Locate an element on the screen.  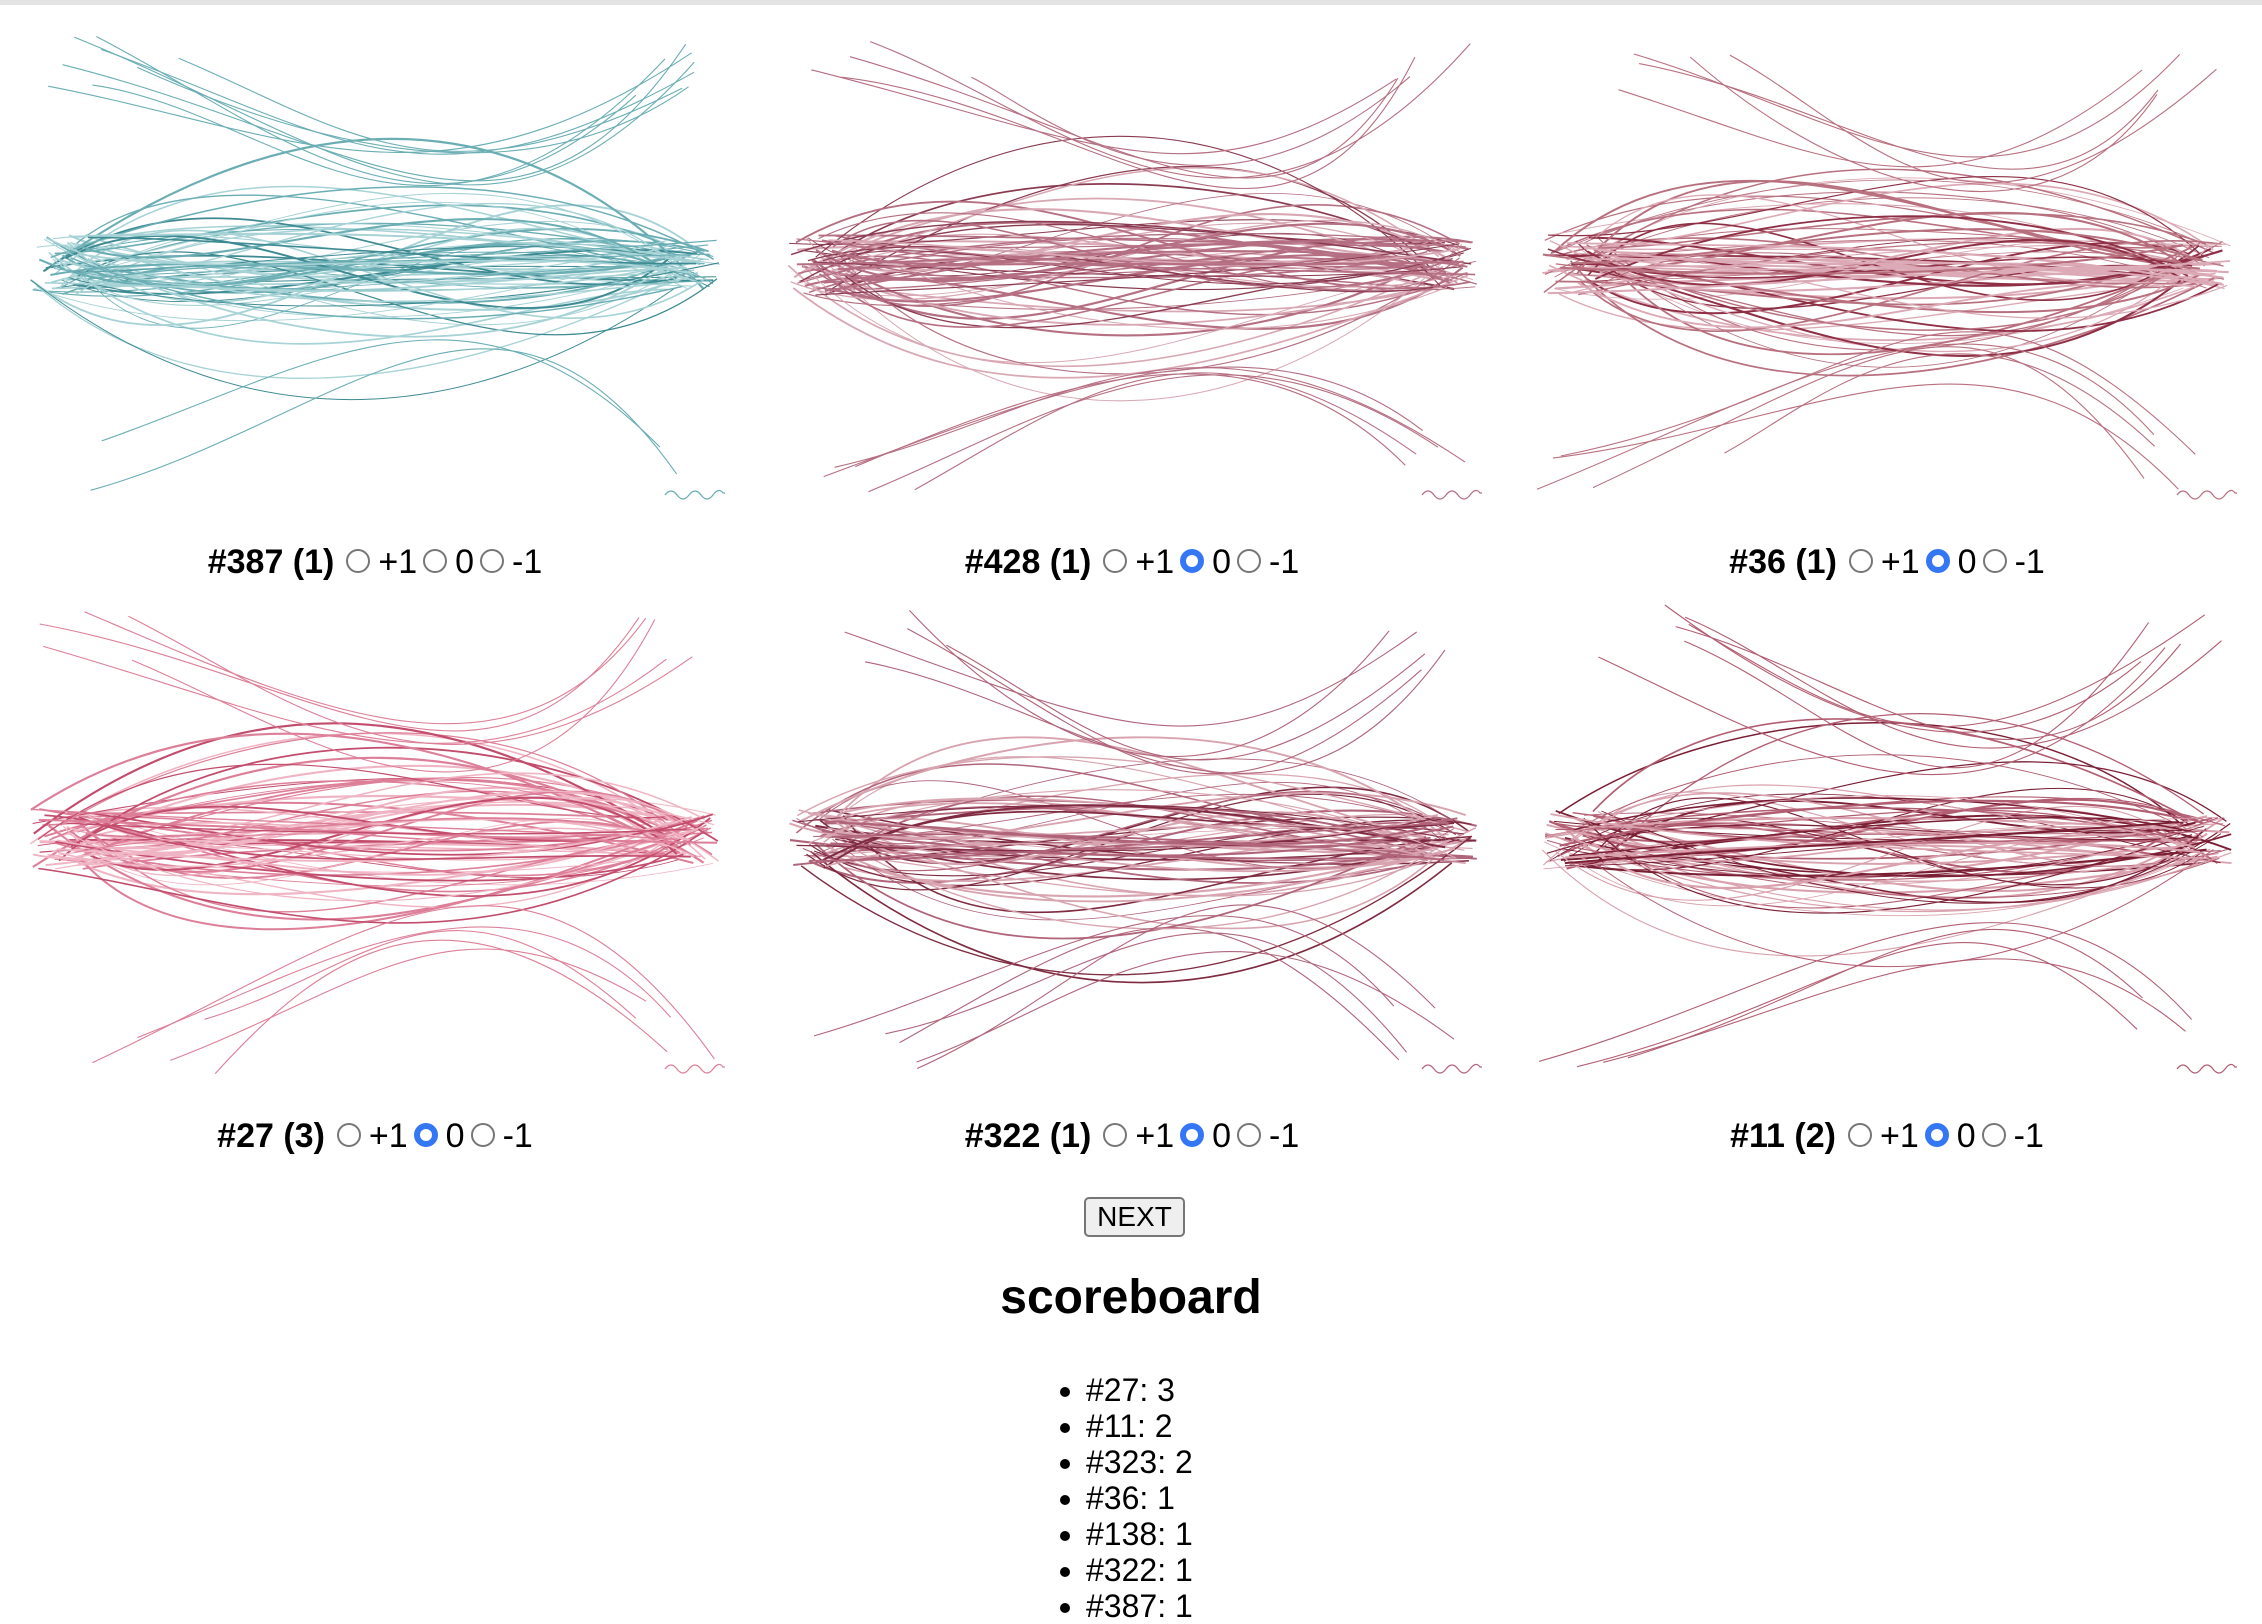
scoreboard-entry: #323: 2 is located at coordinates (1139, 1462).